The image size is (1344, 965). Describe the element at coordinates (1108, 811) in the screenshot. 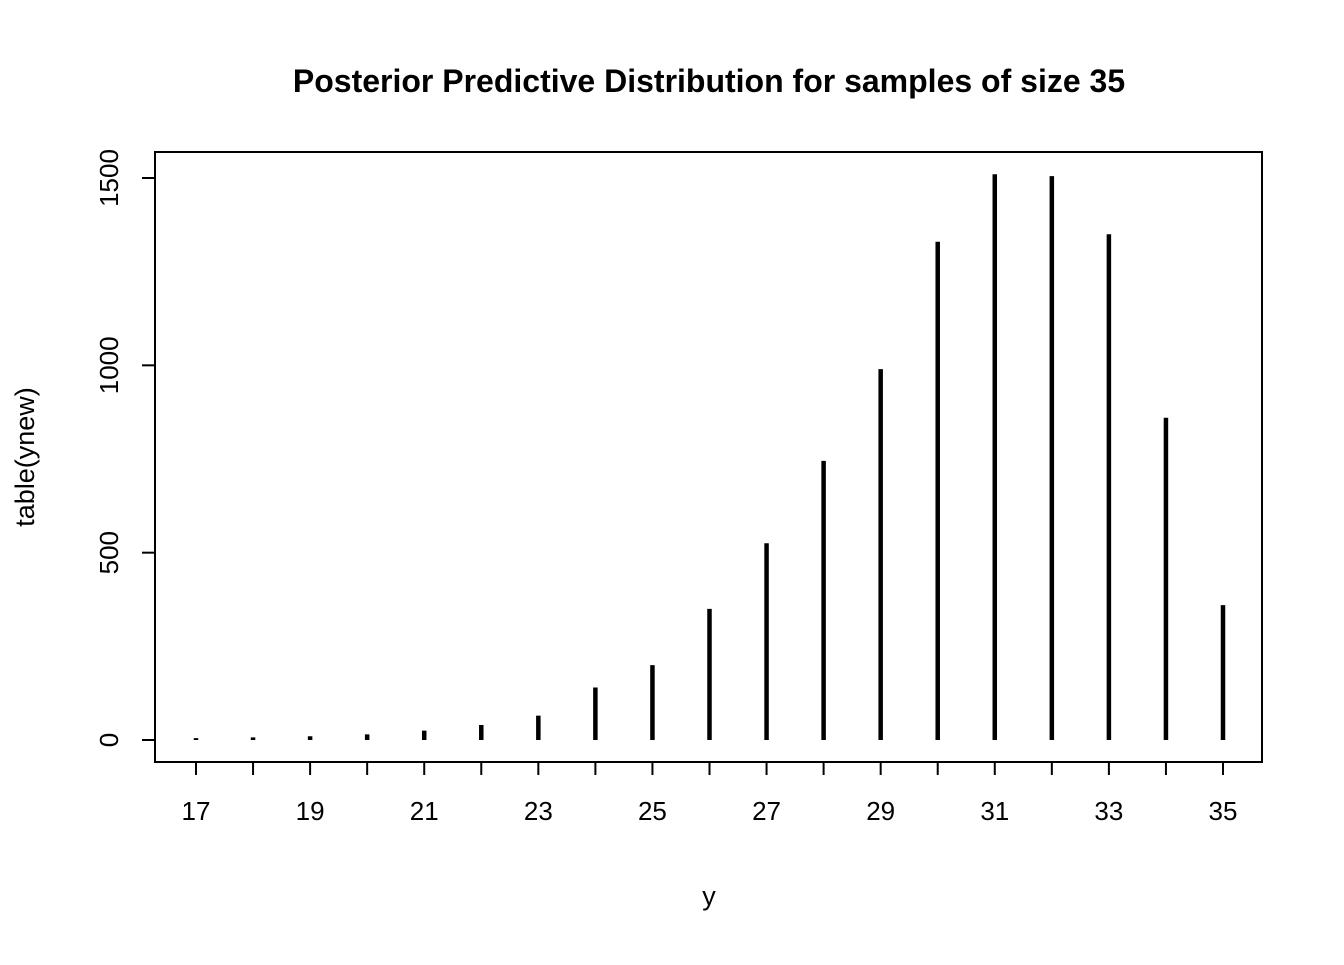

I see `x-tick-label: 33` at that location.